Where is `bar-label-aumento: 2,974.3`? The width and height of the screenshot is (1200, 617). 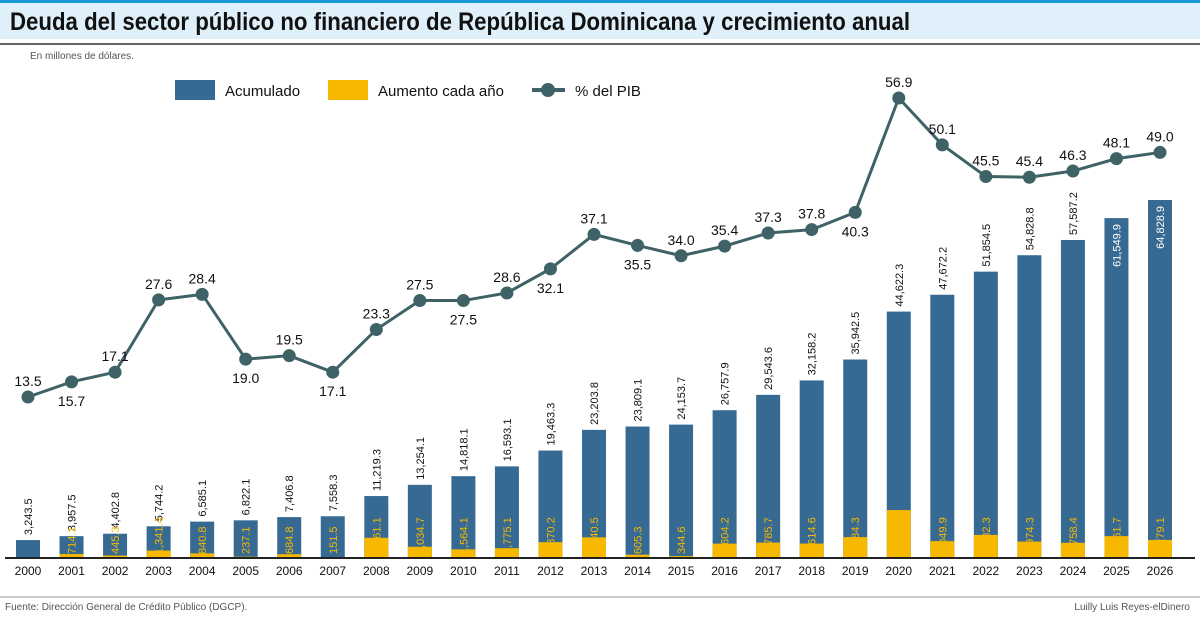 bar-label-aumento: 2,974.3 is located at coordinates (1030, 535).